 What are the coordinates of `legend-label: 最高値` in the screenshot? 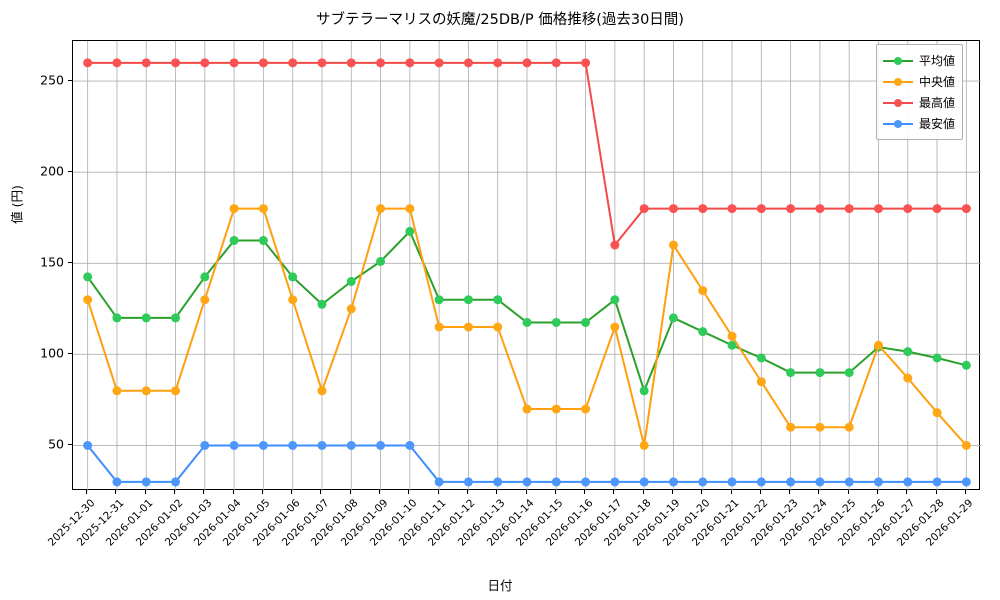 It's located at (937, 103).